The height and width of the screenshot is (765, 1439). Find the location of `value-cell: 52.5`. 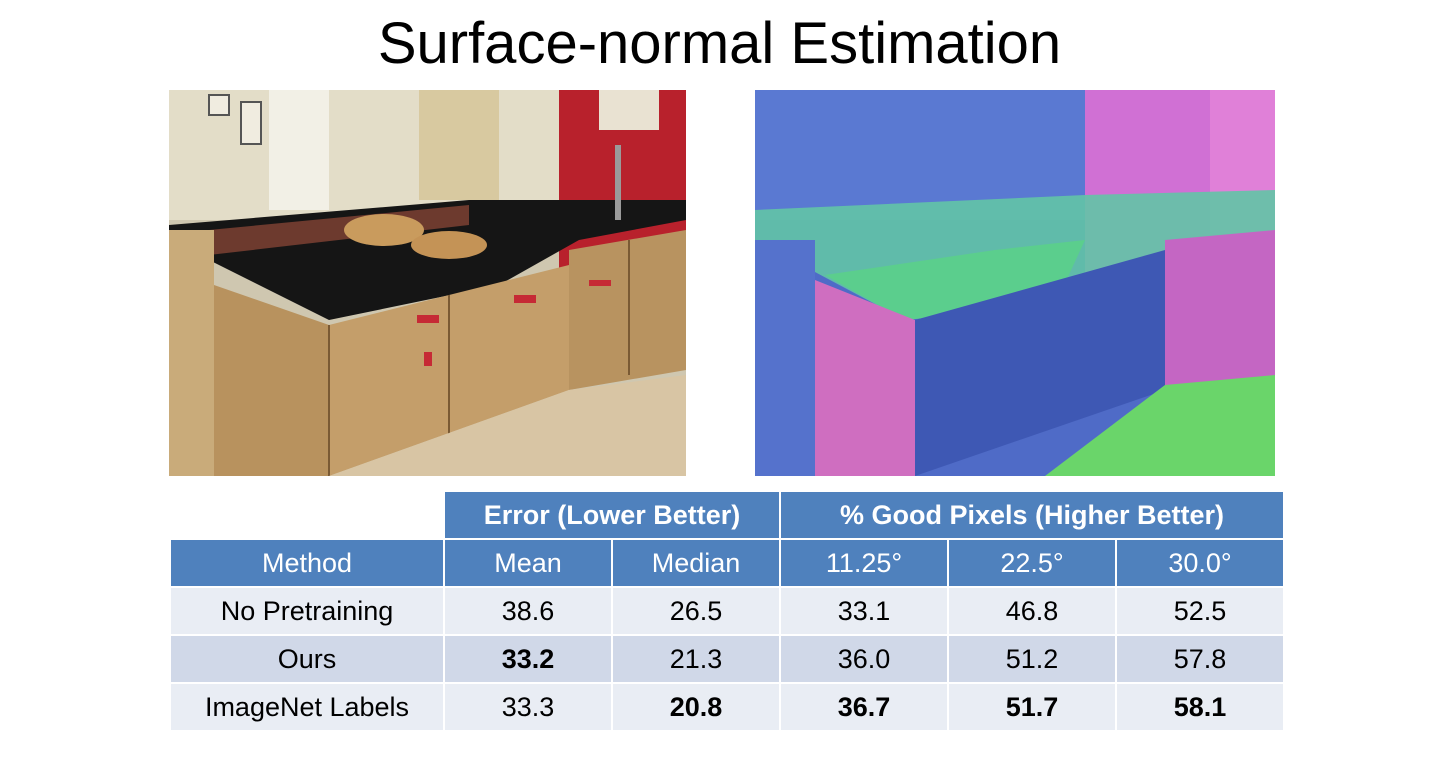

value-cell: 52.5 is located at coordinates (1200, 611).